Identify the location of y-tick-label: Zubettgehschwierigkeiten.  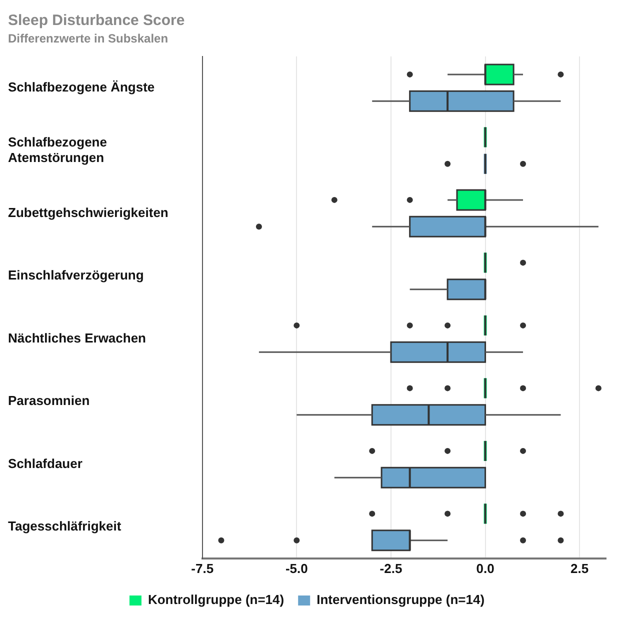
(88, 212).